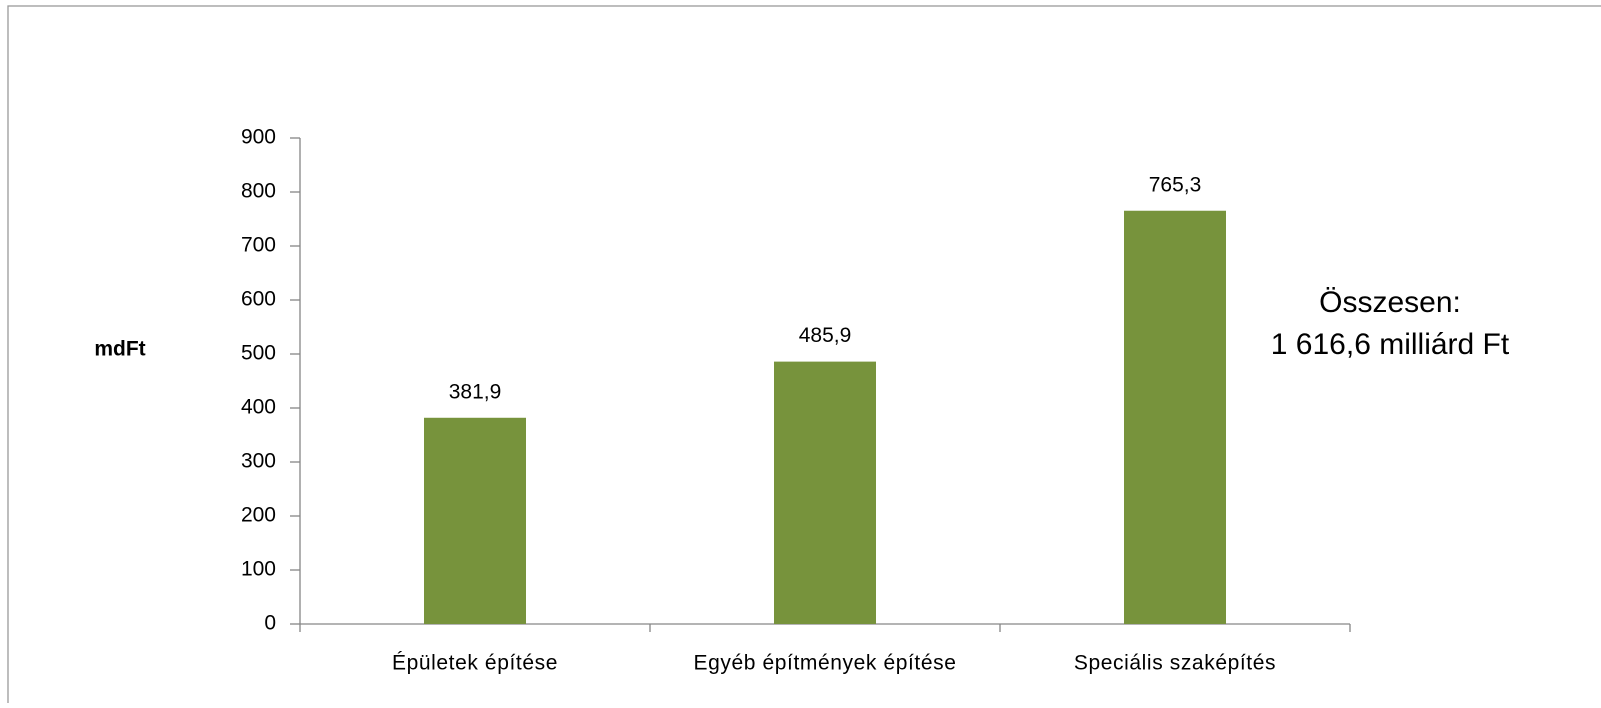 Image resolution: width=1601 pixels, height=708 pixels. Describe the element at coordinates (475, 663) in the screenshot. I see `x-tick-label: Épületek építése` at that location.